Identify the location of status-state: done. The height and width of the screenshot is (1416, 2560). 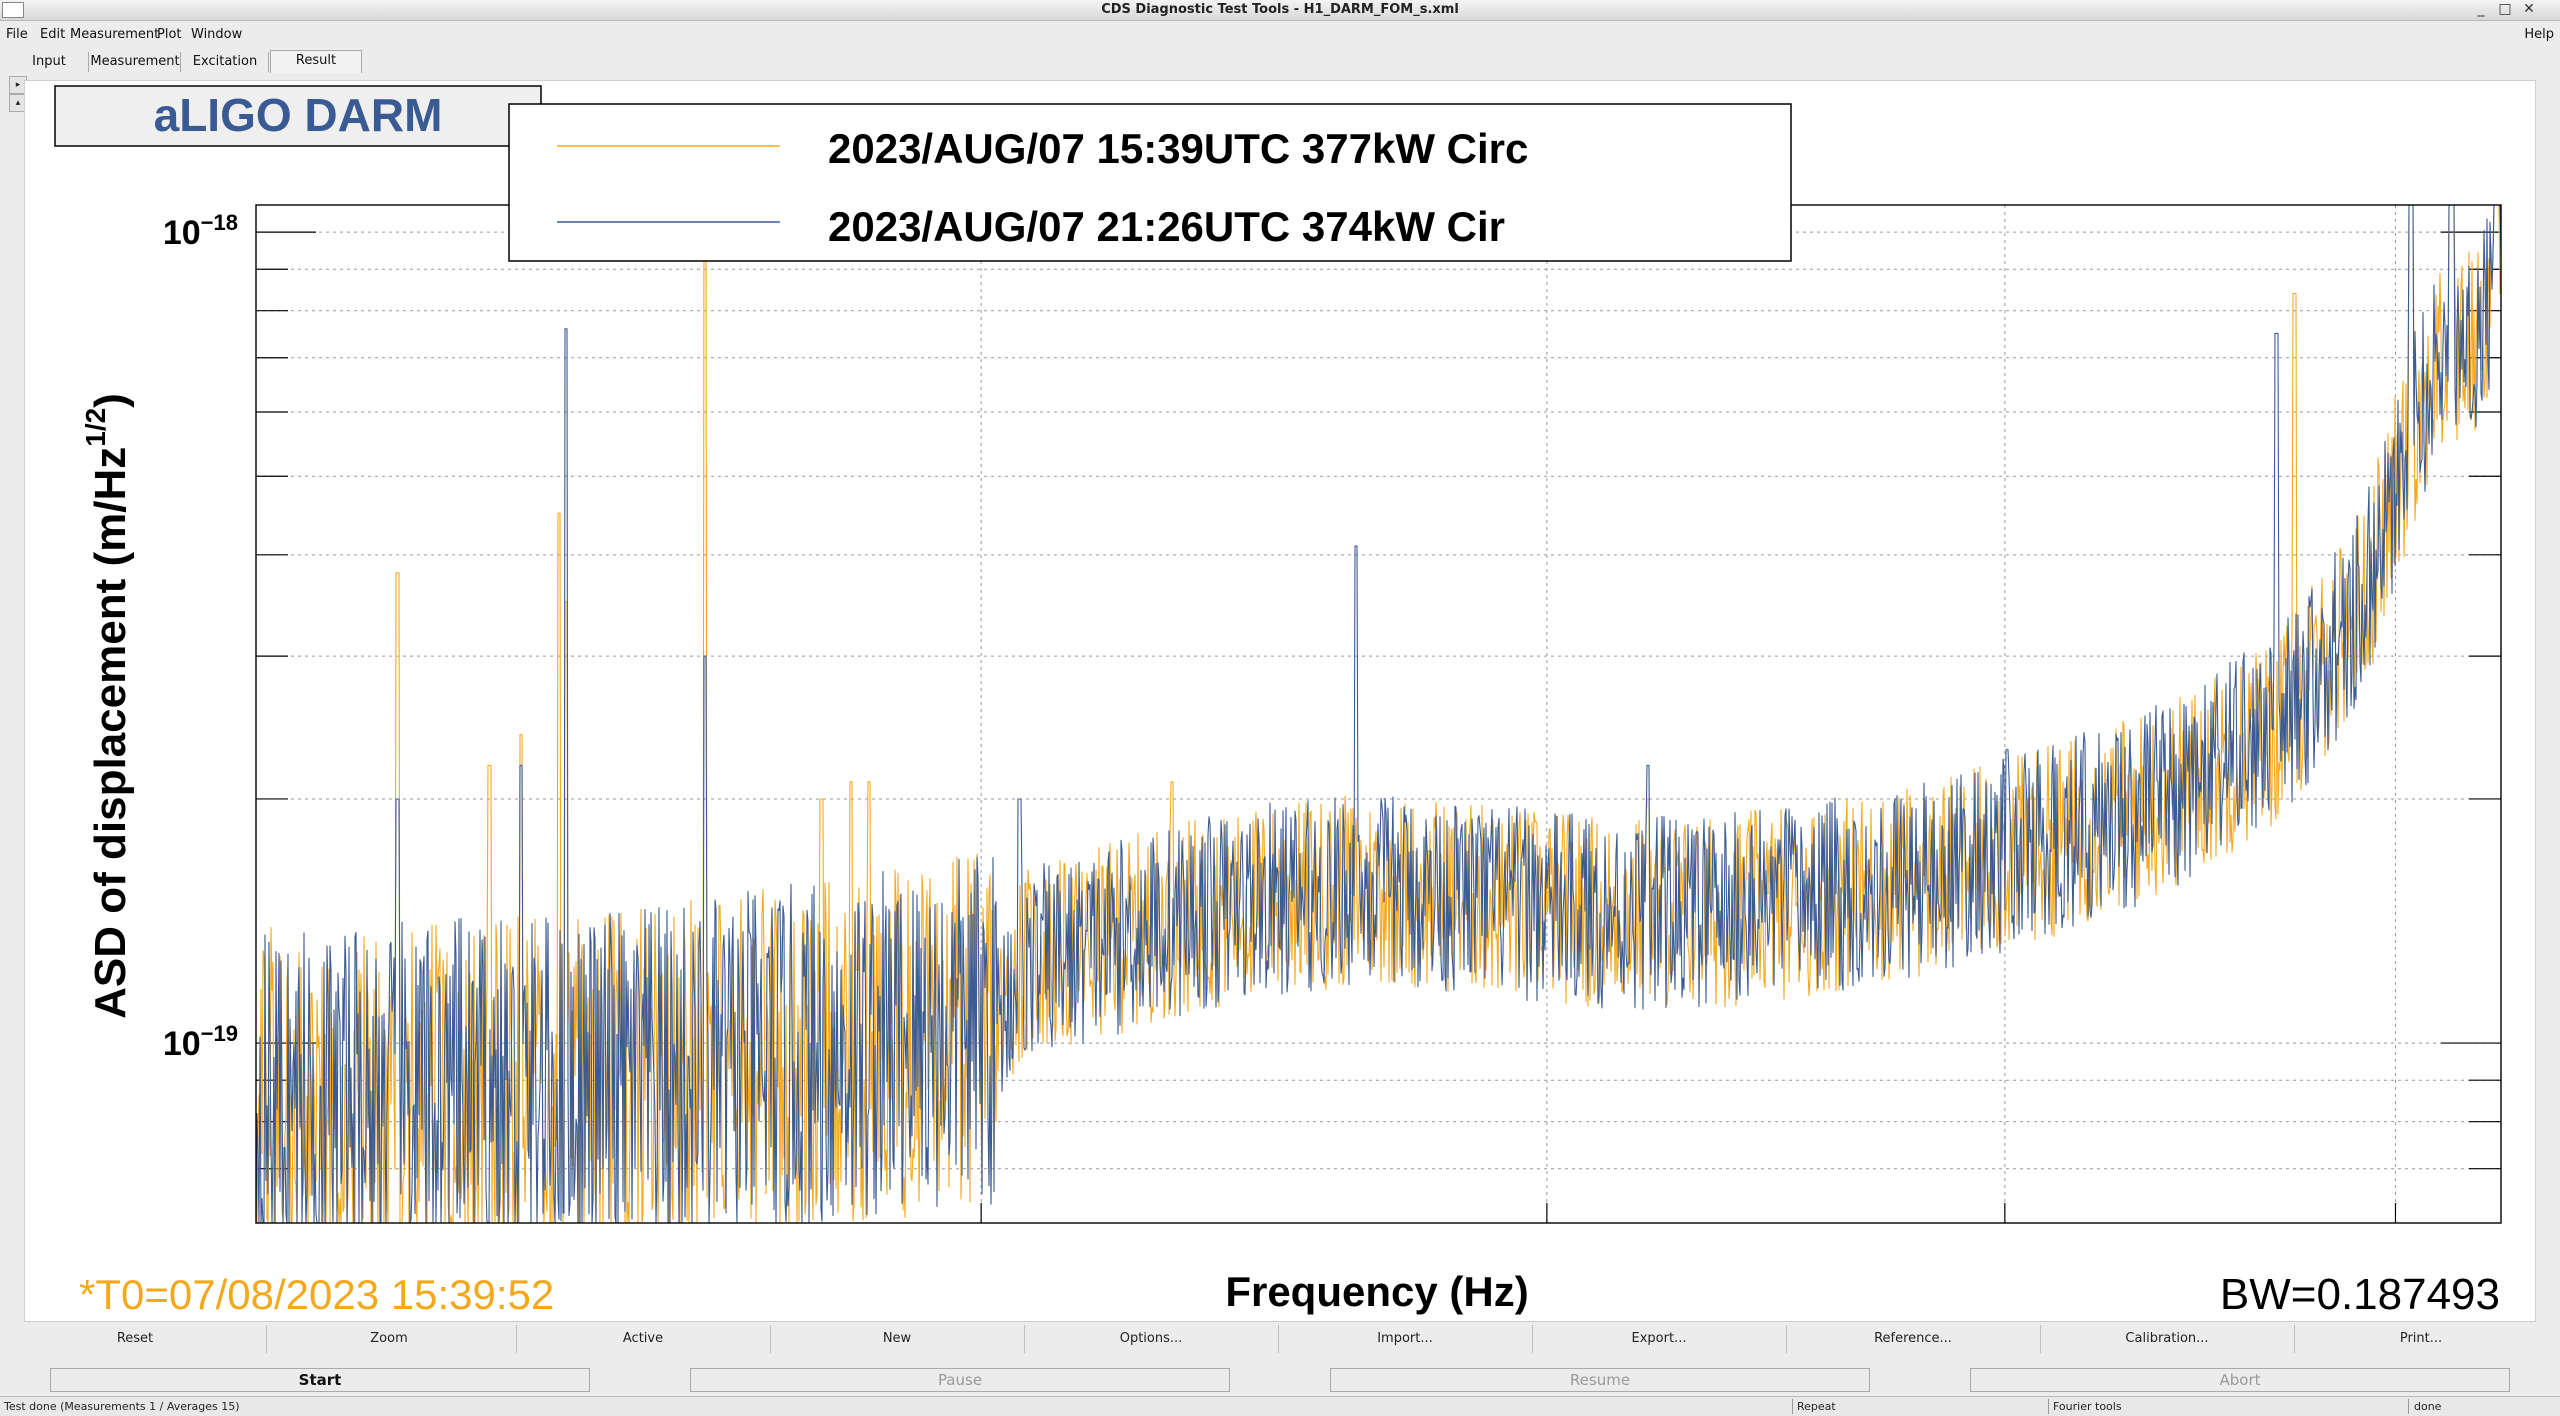
(2428, 1406).